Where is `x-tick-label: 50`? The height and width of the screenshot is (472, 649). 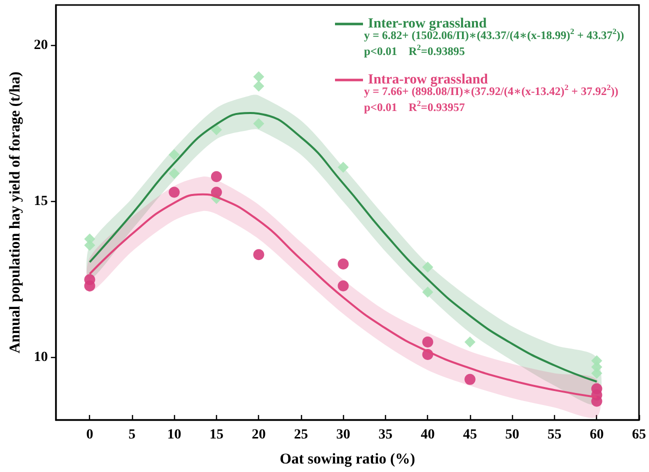 x-tick-label: 50 is located at coordinates (512, 435).